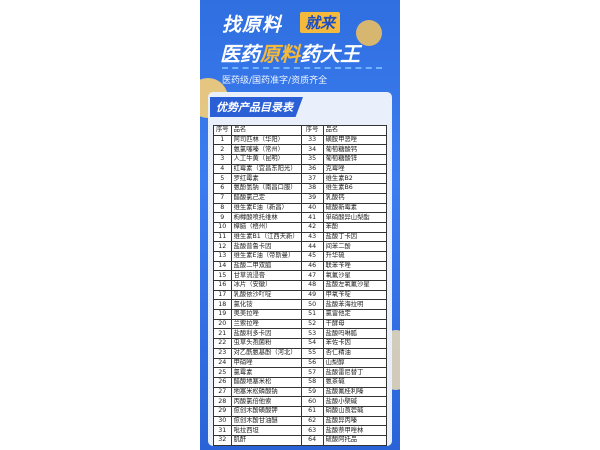 The width and height of the screenshot is (600, 450). I want to click on product-name: 间苯二酚, so click(355, 246).